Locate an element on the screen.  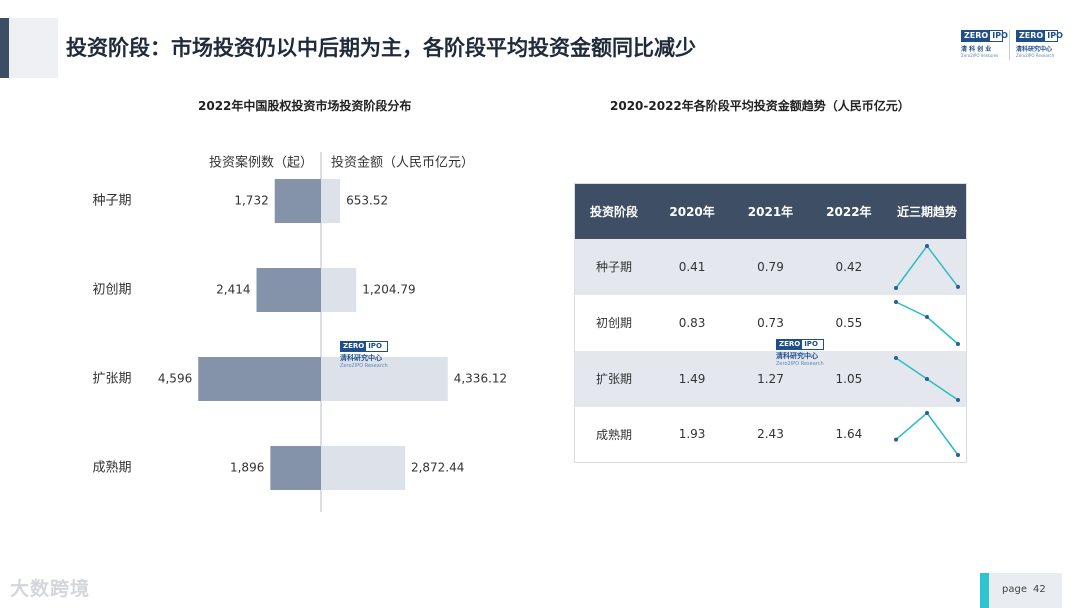
page-indicator: page 42 is located at coordinates (1021, 590).